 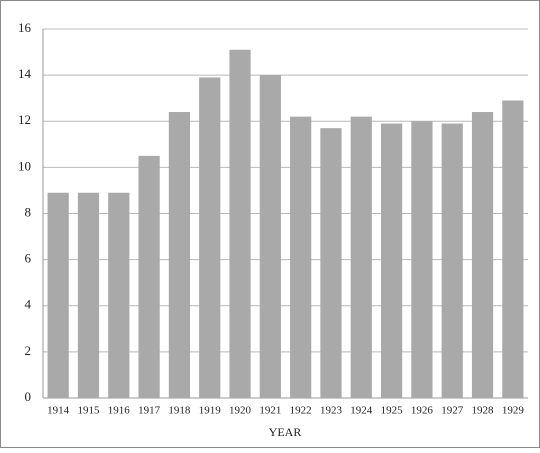 I want to click on x-tick-label: 1920, so click(x=240, y=411).